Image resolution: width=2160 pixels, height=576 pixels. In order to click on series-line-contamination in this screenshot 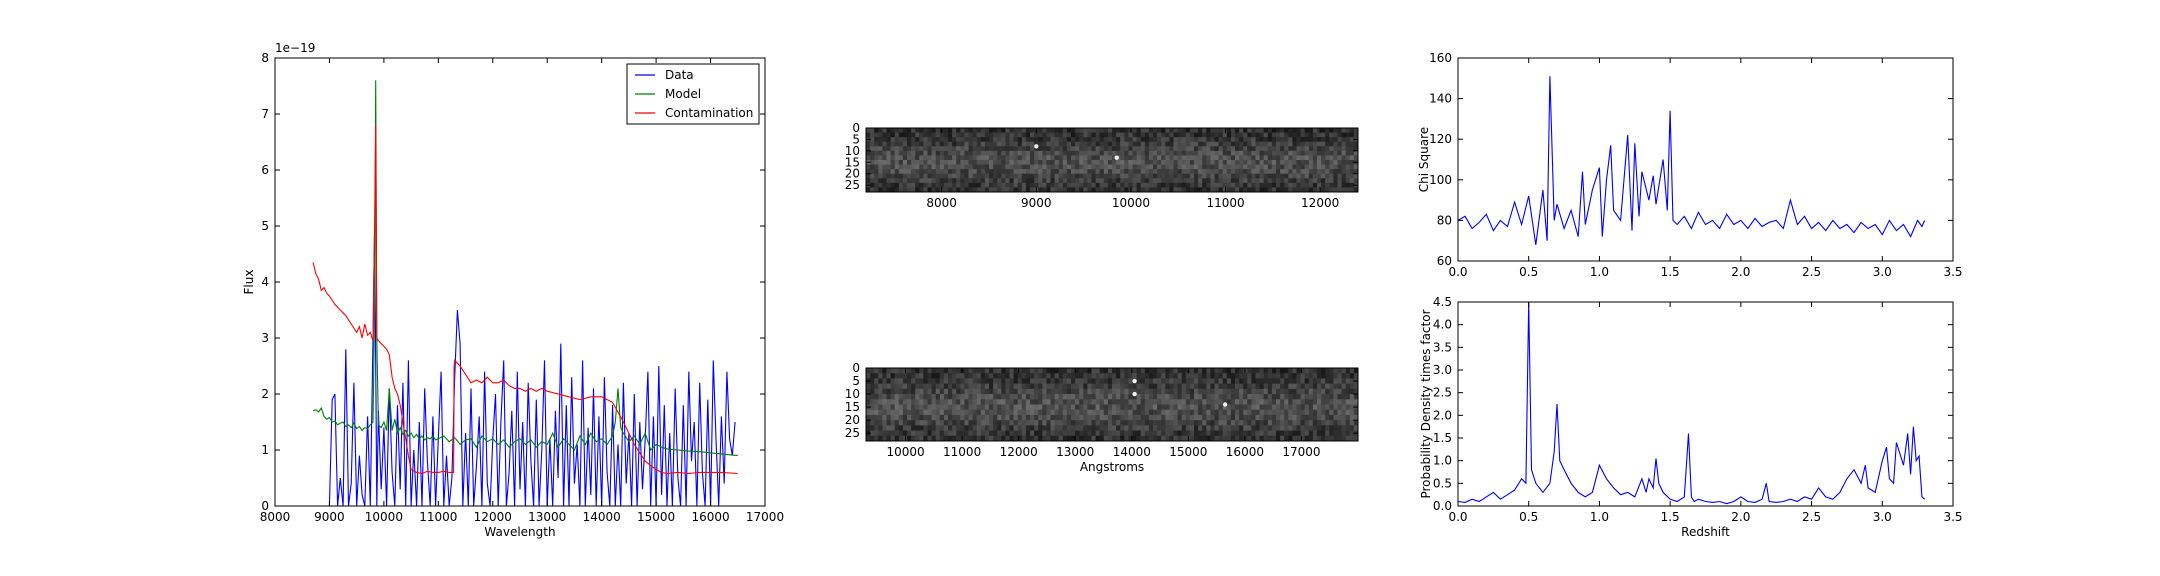, I will do `click(525, 300)`.